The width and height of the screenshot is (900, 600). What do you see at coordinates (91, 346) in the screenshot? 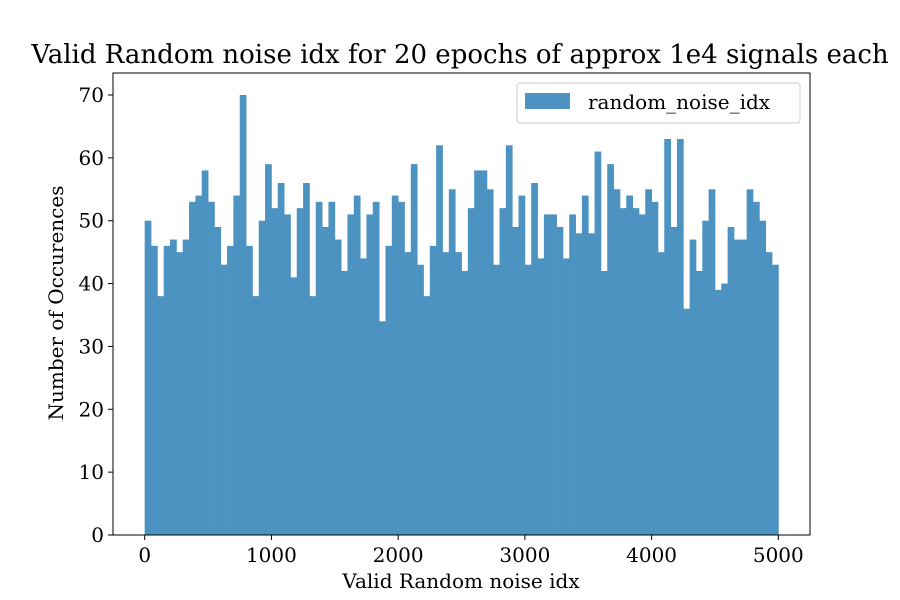
I see `y-tick-label: 30` at bounding box center [91, 346].